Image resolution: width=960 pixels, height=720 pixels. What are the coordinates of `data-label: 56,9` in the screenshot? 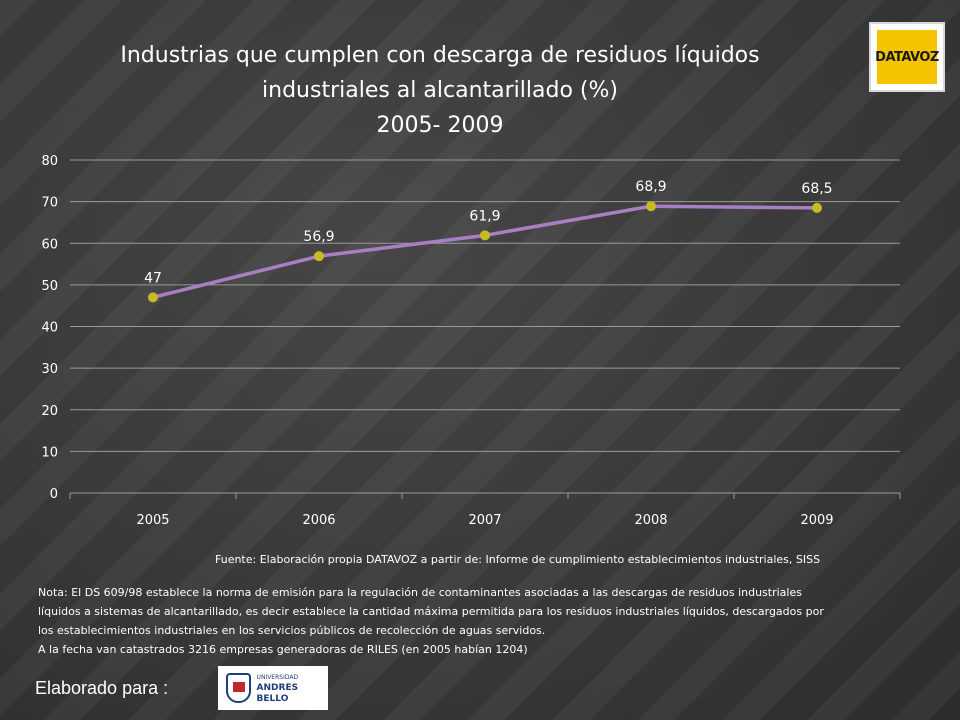 It's located at (318, 237).